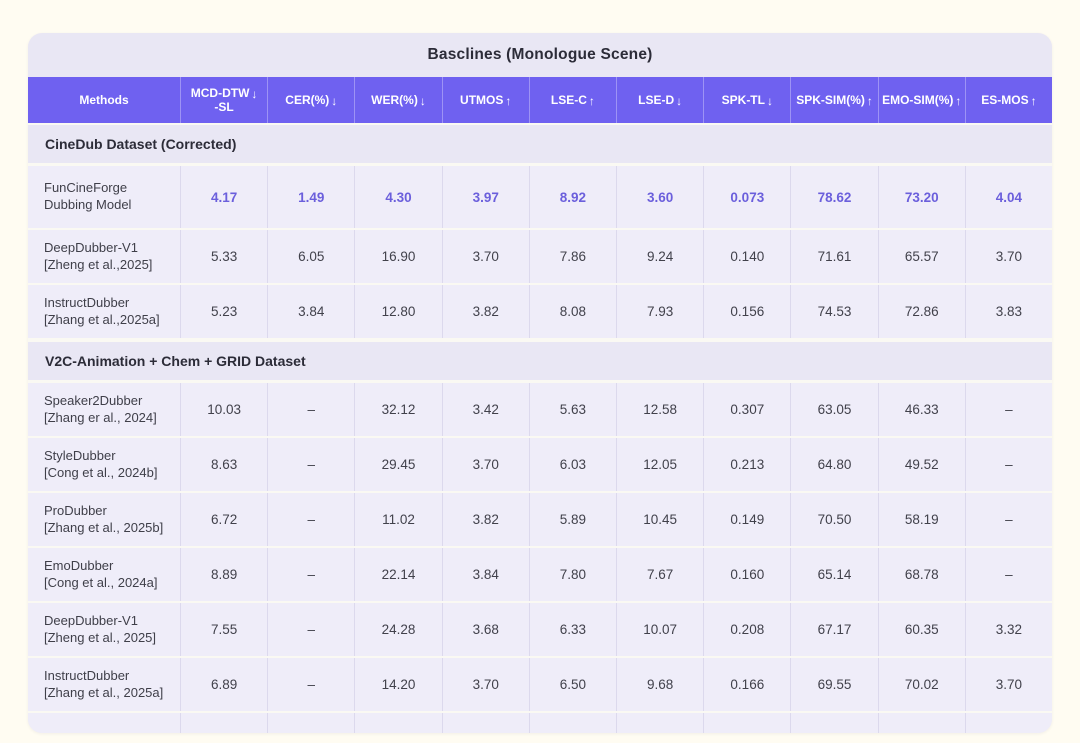  Describe the element at coordinates (223, 519) in the screenshot. I see `value-cell: 6.72` at that location.